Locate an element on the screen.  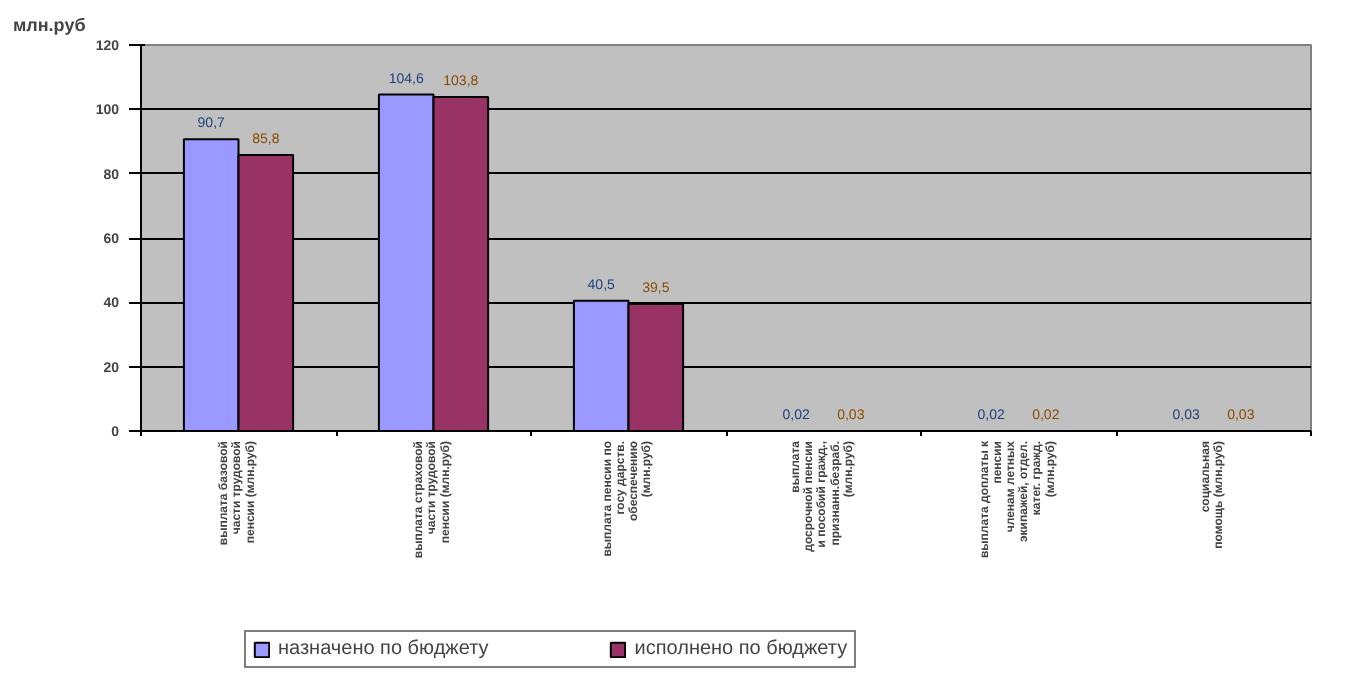
y-axis-title: млн.руб is located at coordinates (50, 25).